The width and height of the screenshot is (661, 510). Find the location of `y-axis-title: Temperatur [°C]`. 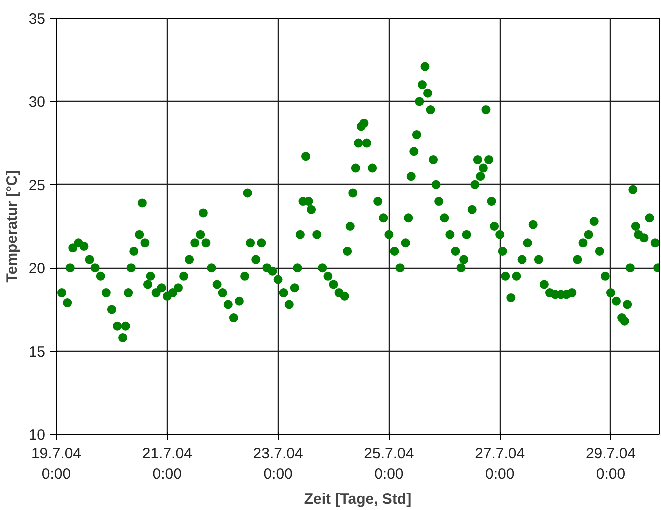

y-axis-title: Temperatur [°C] is located at coordinates (12, 226).